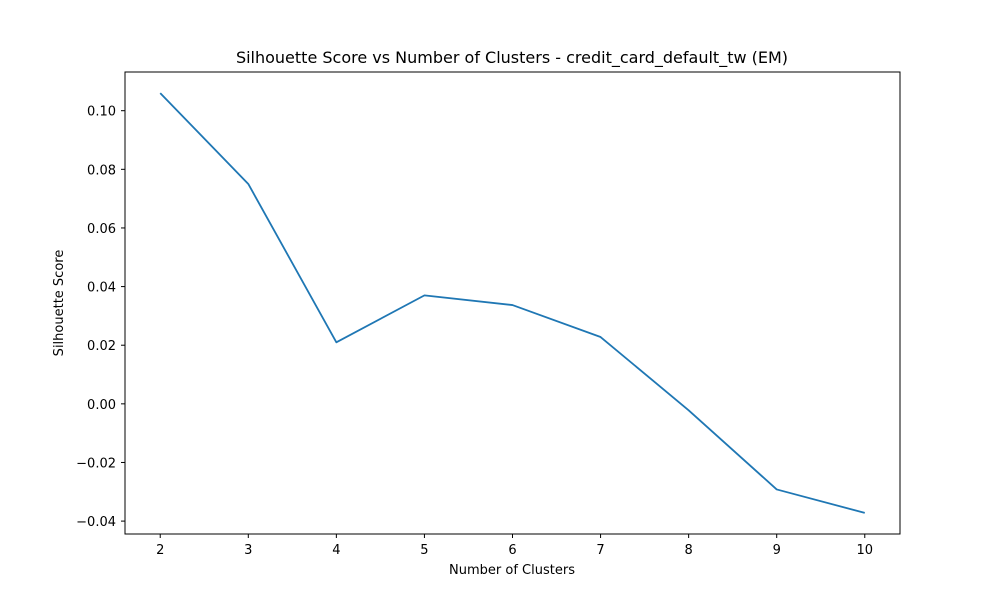  I want to click on y-axis-label: Silhouette Score, so click(59, 303).